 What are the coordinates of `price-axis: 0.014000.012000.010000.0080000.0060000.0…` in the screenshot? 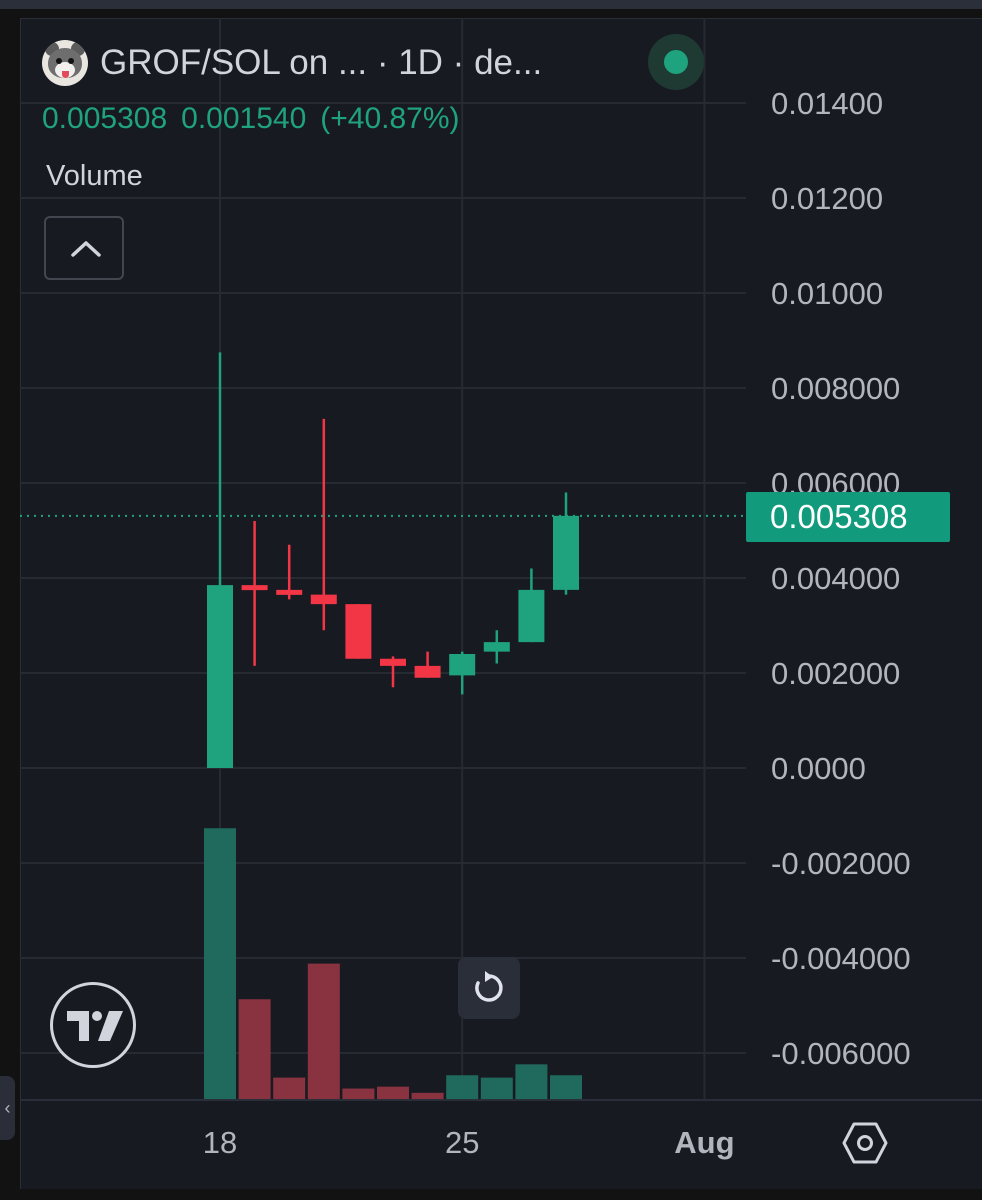 It's located at (841, 578).